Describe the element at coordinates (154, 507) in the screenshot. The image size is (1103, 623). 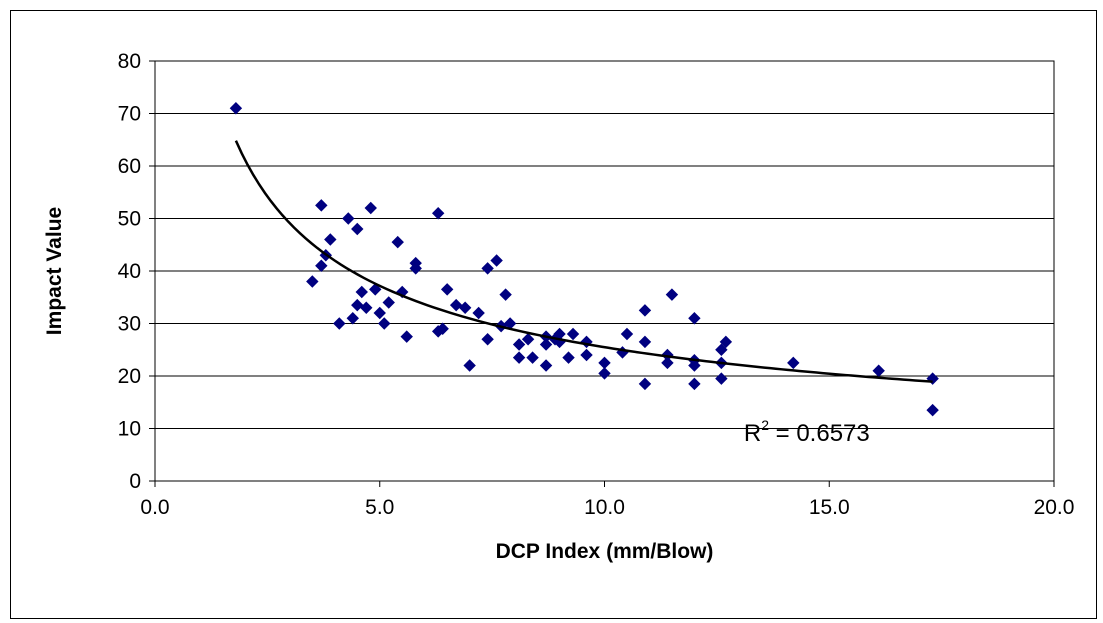
I see `x-tick-label: 0.0` at that location.